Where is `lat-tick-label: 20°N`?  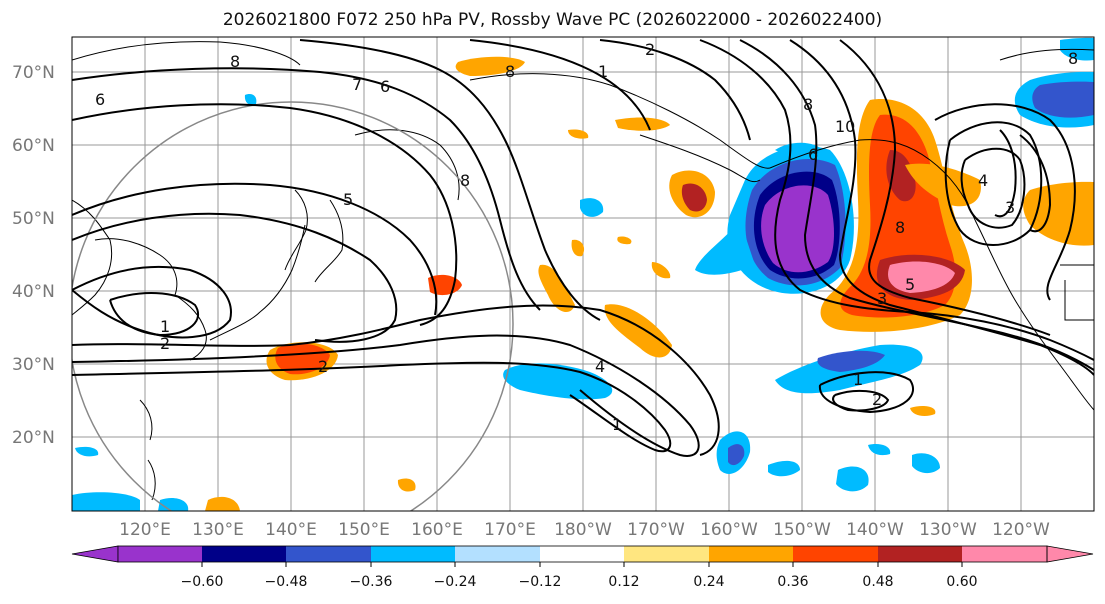
lat-tick-label: 20°N is located at coordinates (33, 438).